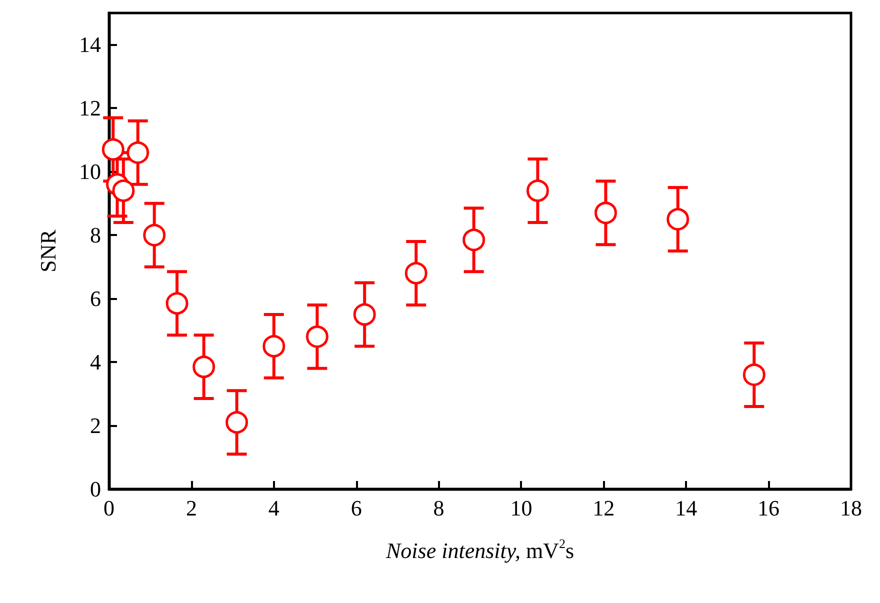 The height and width of the screenshot is (603, 880). I want to click on x-tick-label: 16, so click(769, 508).